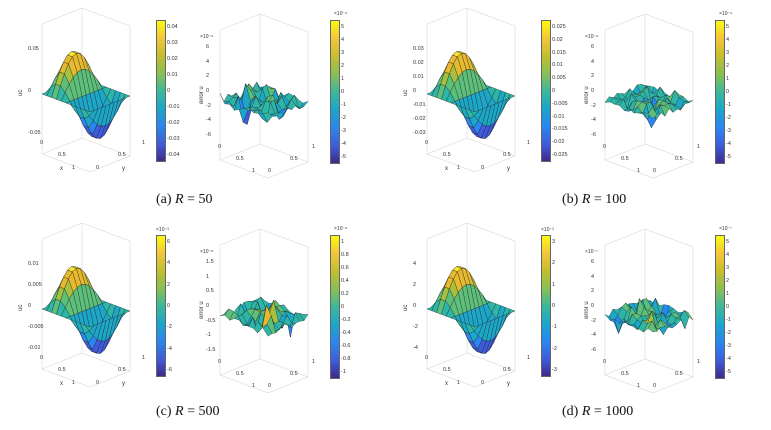  What do you see at coordinates (33, 264) in the screenshot?
I see `uc-ztick: 0.01` at bounding box center [33, 264].